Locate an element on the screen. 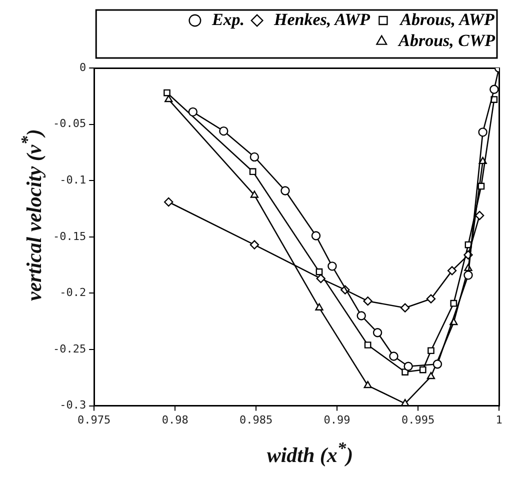 Image resolution: width=513 pixels, height=483 pixels. y-tick-label: -0.1 is located at coordinates (73, 179).